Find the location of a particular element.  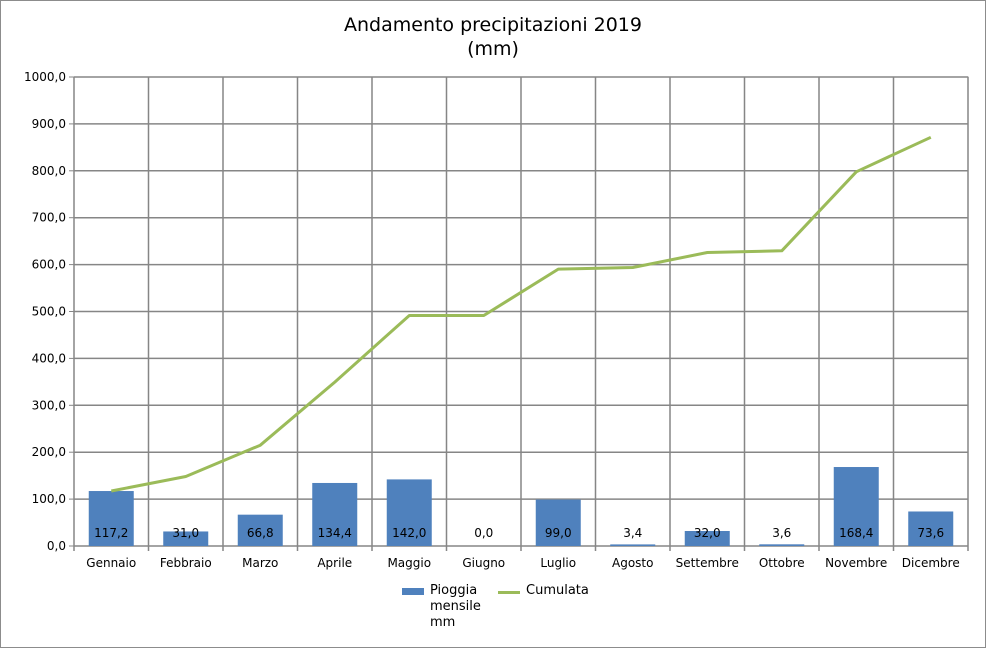

y-tick-label: 900,0 is located at coordinates (49, 124).